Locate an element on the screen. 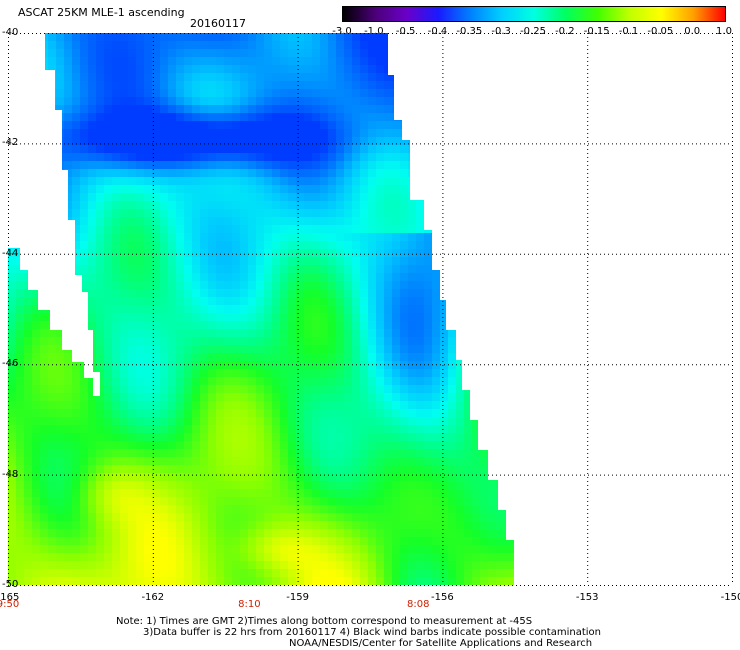 This screenshot has width=740, height=650. colorbar-tick-label: -0.35 is located at coordinates (469, 31).